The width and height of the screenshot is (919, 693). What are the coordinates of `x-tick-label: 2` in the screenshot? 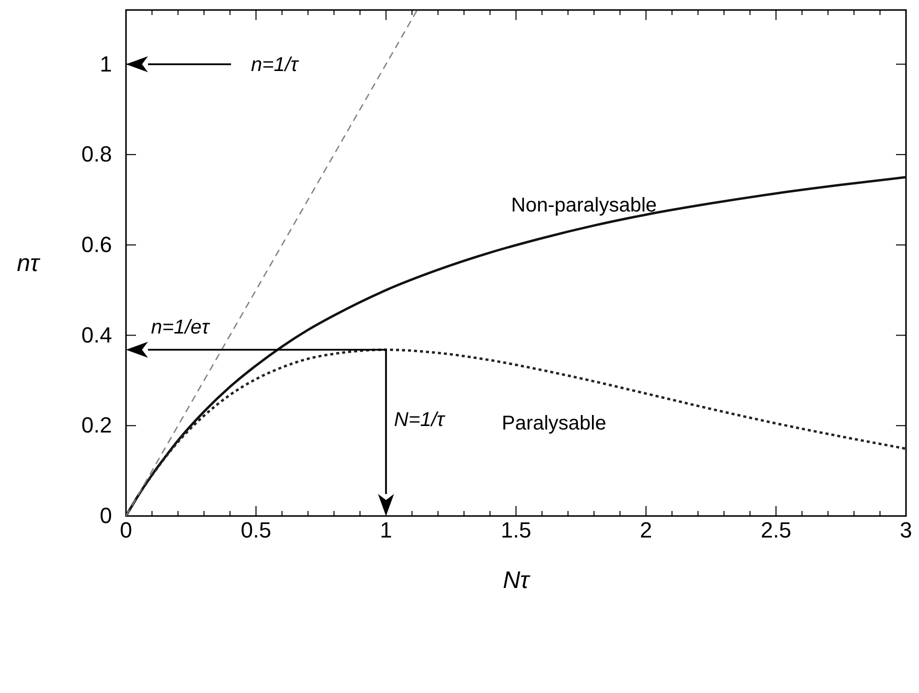 It's located at (646, 530).